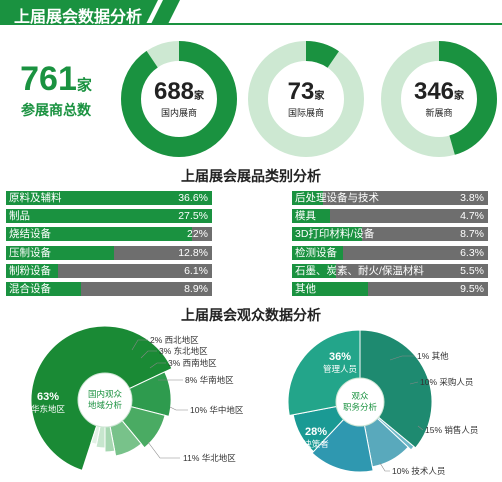 The image size is (502, 482). I want to click on donut-label: 国际展商, so click(305, 113).